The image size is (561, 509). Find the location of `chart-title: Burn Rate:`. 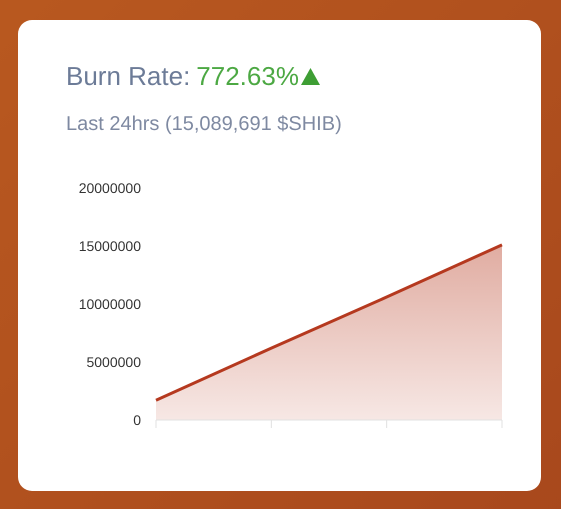

chart-title: Burn Rate: is located at coordinates (128, 76).